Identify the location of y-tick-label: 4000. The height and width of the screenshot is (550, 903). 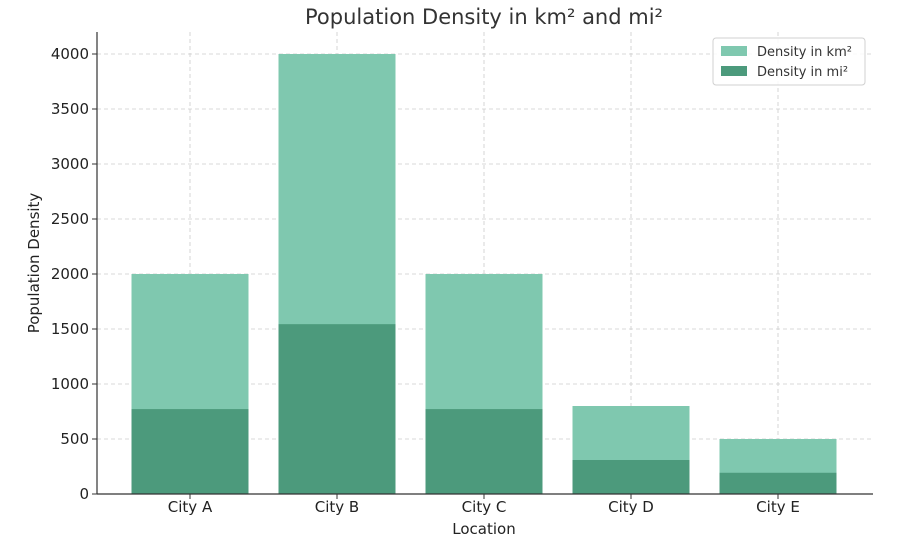
(70, 54).